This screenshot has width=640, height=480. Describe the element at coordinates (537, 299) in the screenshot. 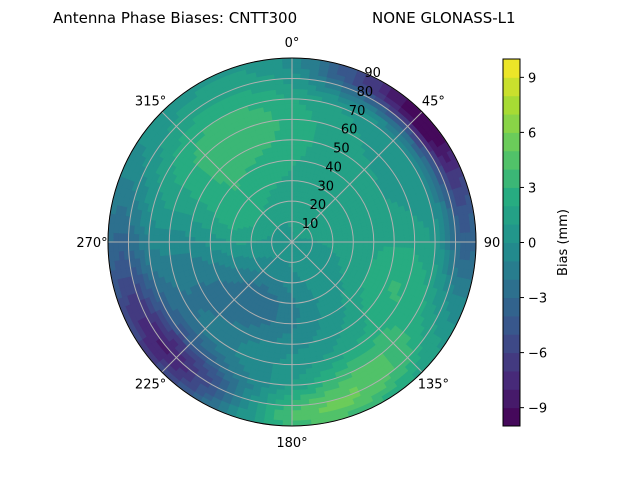

I see `colorbar-tick-label: −3` at that location.